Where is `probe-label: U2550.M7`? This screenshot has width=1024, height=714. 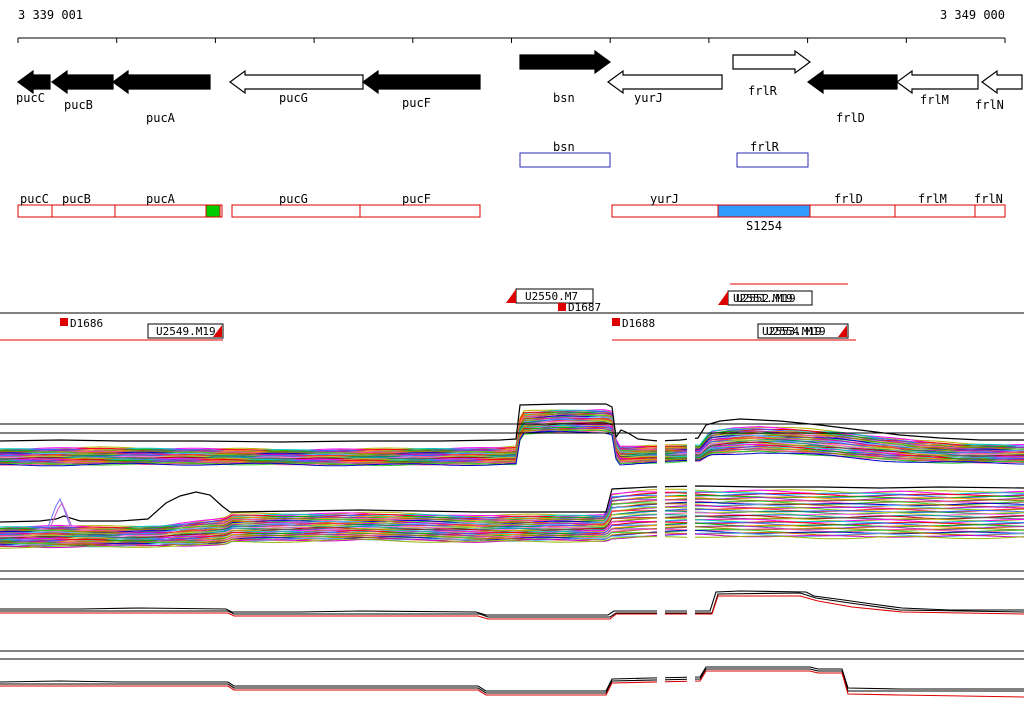 probe-label: U2550.M7 is located at coordinates (551, 296).